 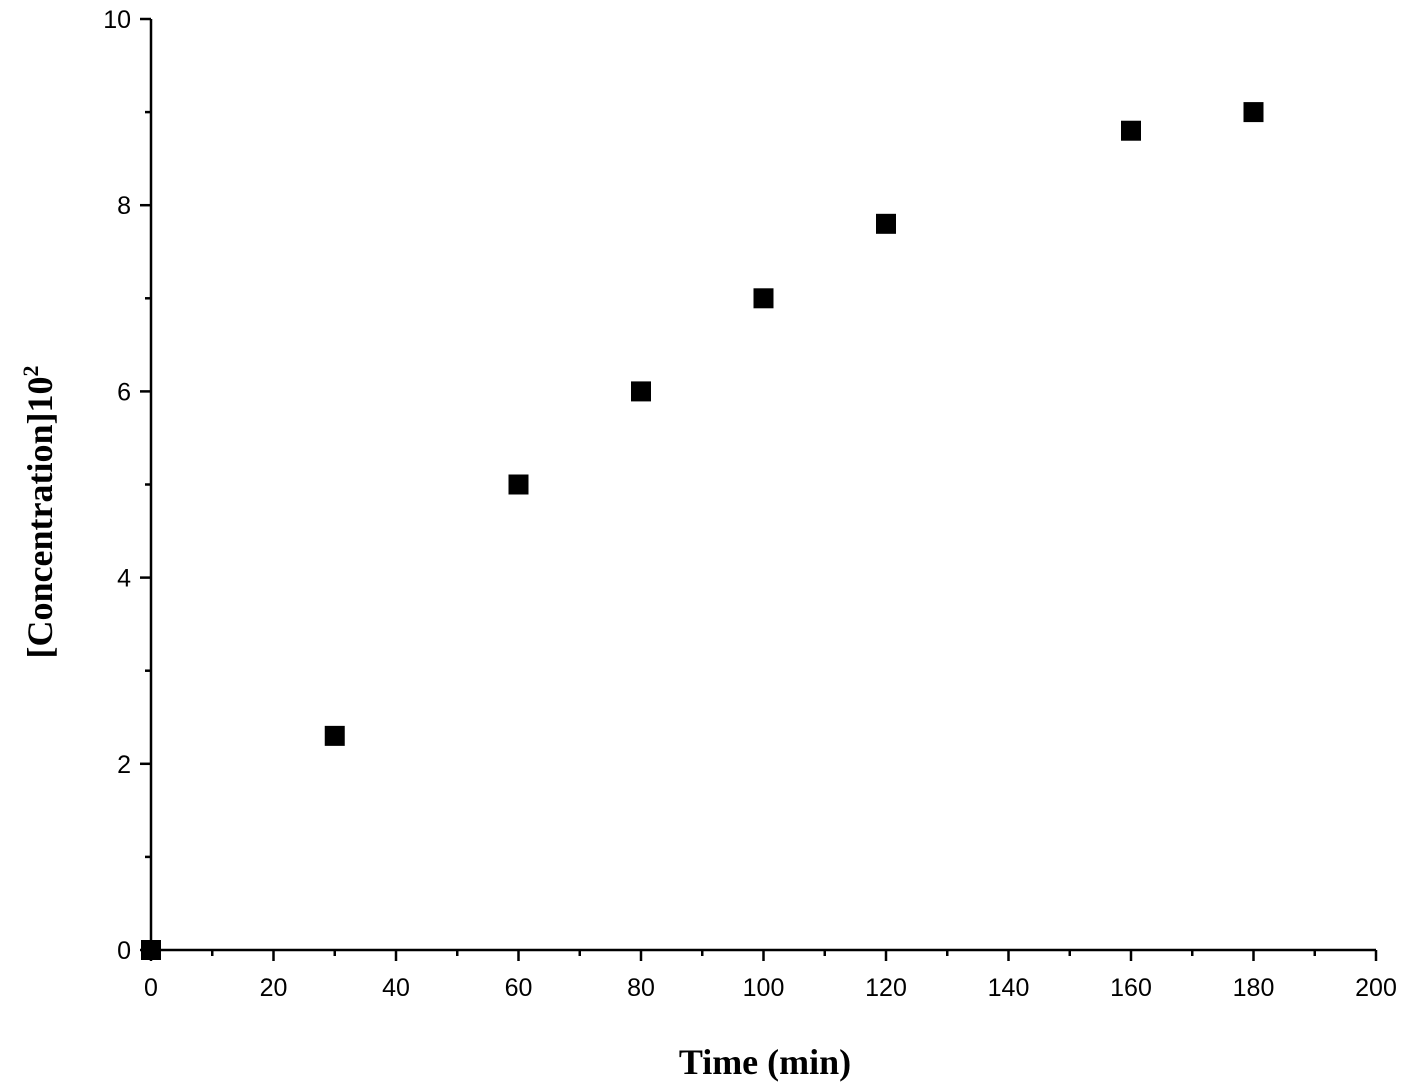 I want to click on x-axis-tick-labels: 0 20 40 60 80 100 120 140 160 180 200, so click(x=770, y=988).